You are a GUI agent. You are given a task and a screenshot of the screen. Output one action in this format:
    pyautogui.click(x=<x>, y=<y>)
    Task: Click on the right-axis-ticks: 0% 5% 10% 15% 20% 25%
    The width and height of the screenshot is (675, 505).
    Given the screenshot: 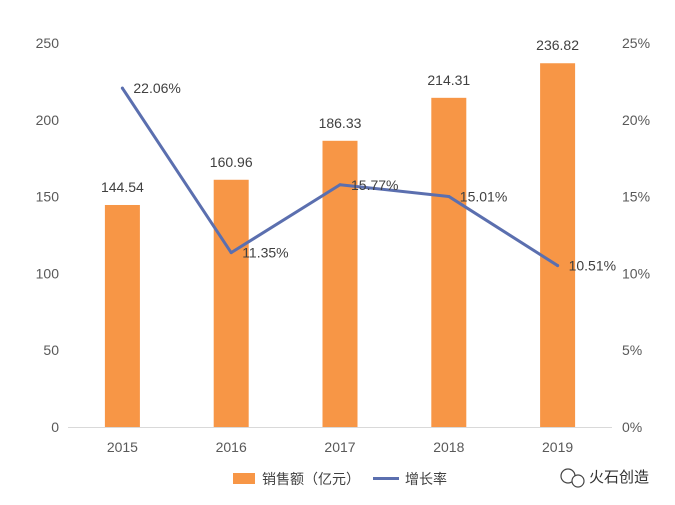 What is the action you would take?
    pyautogui.click(x=636, y=235)
    